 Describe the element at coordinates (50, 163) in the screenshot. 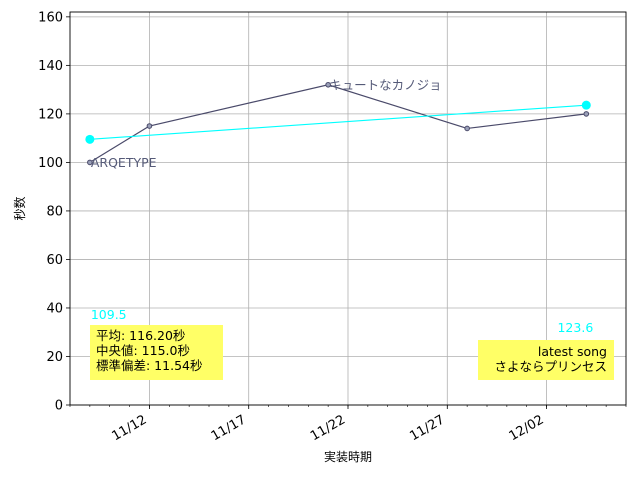

I see `y-tick-label: 100` at that location.